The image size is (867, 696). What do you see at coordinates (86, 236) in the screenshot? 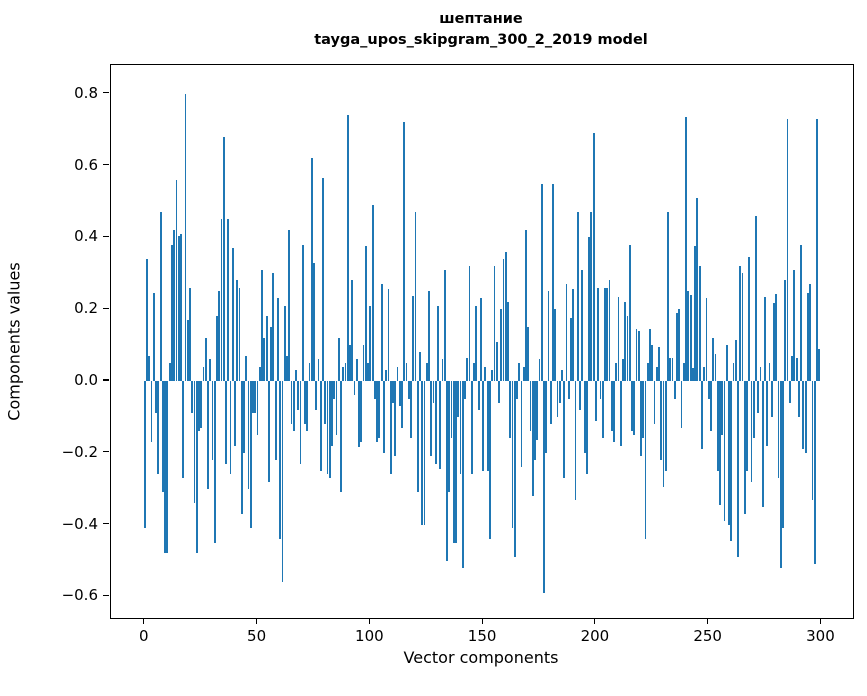
I see `y-tick-label: 0.4` at bounding box center [86, 236].